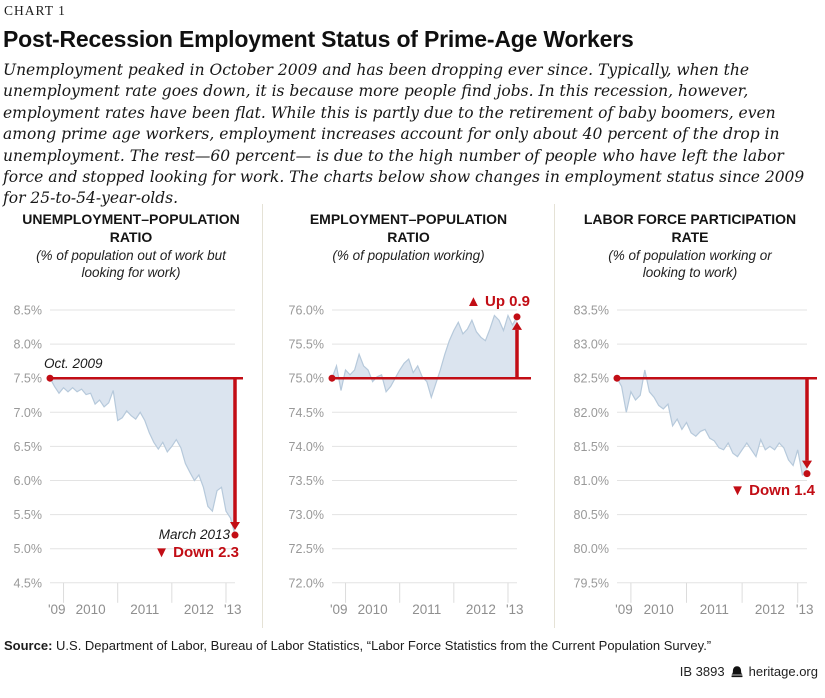 The height and width of the screenshot is (698, 825). What do you see at coordinates (35, 10) in the screenshot?
I see `chart-number-label: CHART 1` at bounding box center [35, 10].